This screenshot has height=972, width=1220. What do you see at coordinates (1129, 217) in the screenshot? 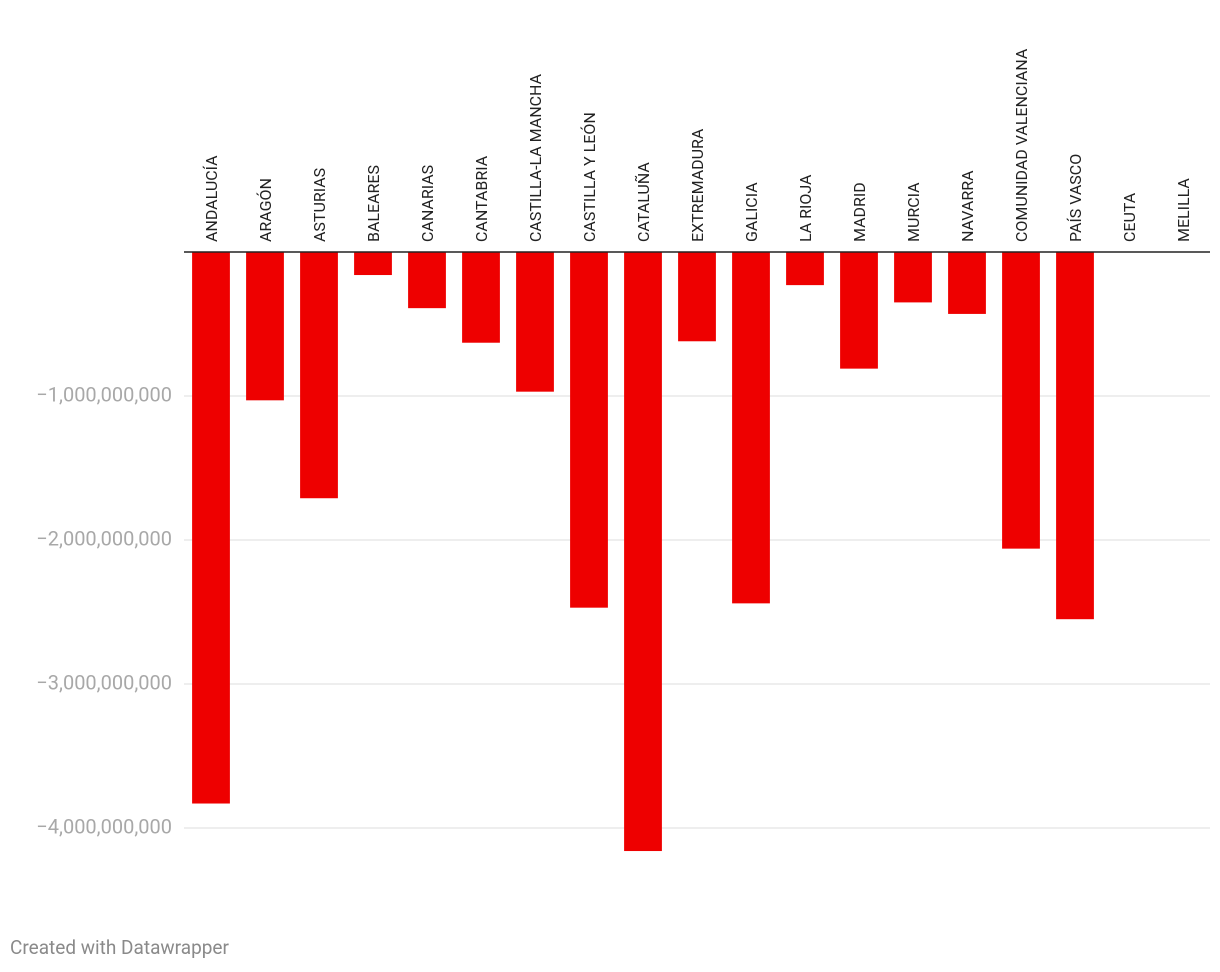
I see `x-tick-label: CEUTA` at bounding box center [1129, 217].